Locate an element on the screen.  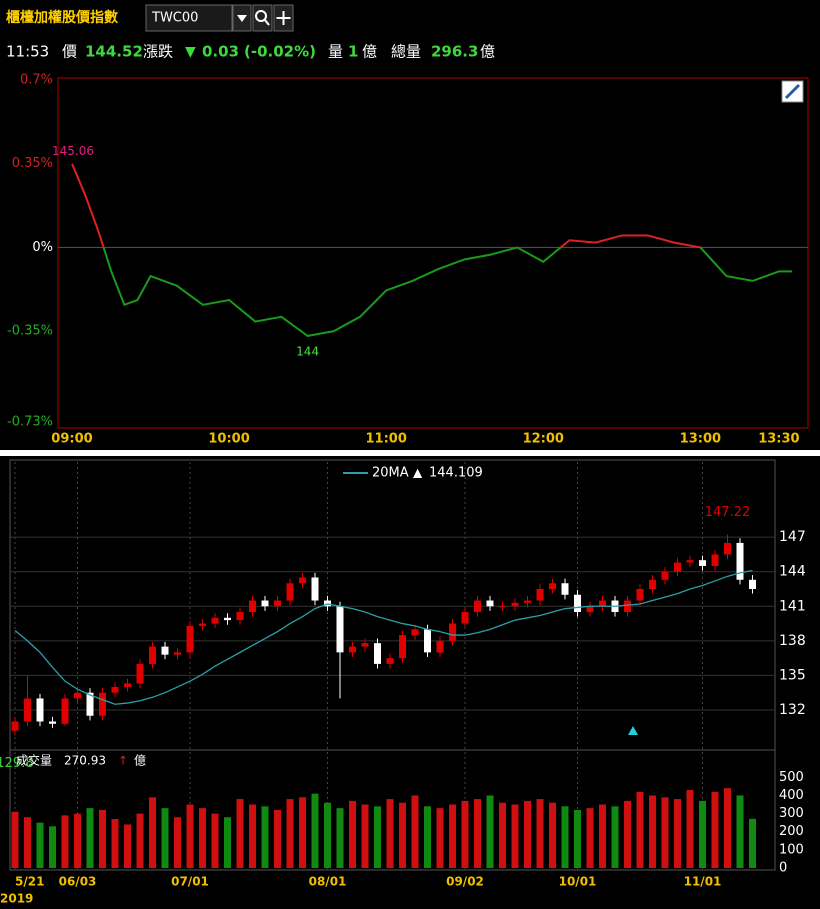
y-tick-label: 500 is located at coordinates (791, 777).